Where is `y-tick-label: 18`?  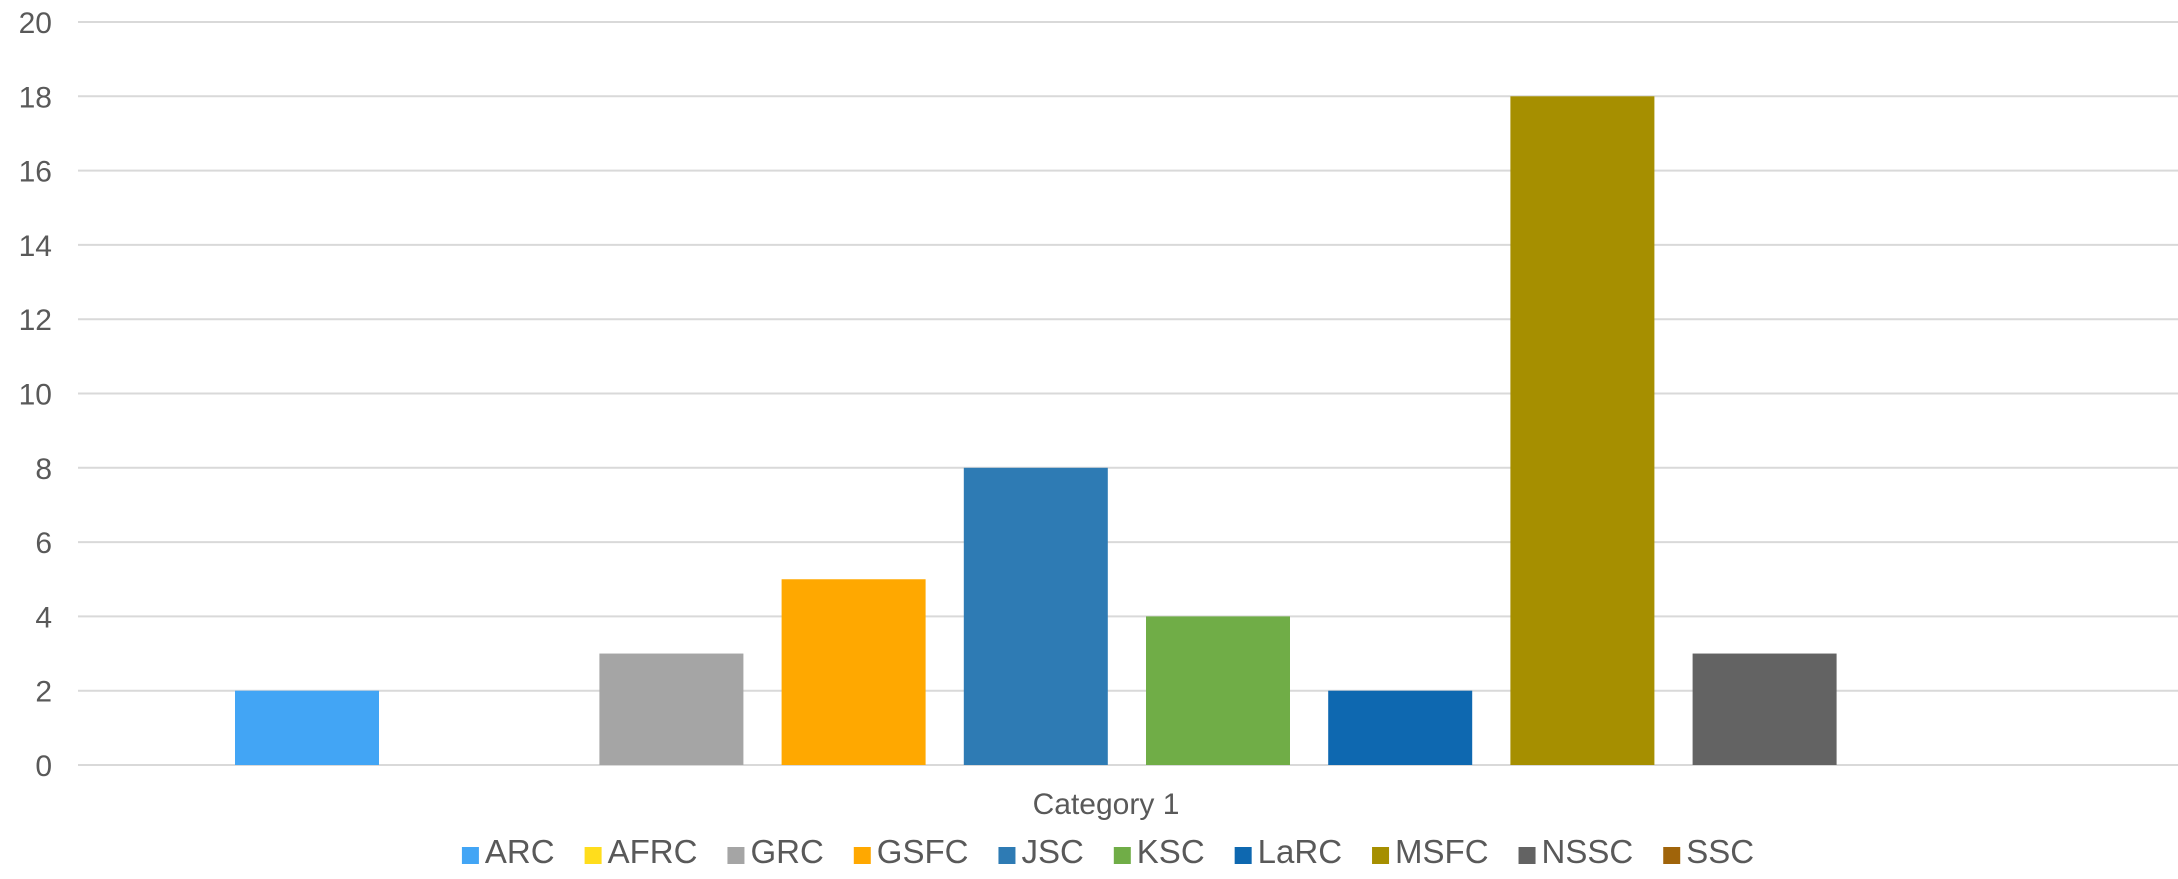
y-tick-label: 18 is located at coordinates (35, 97).